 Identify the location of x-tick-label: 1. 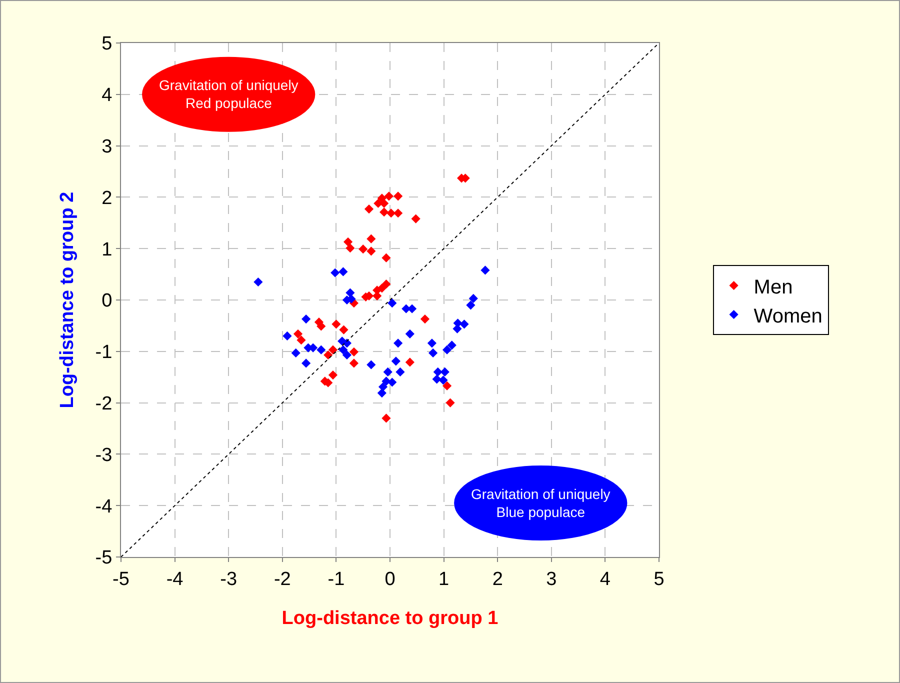
(444, 579).